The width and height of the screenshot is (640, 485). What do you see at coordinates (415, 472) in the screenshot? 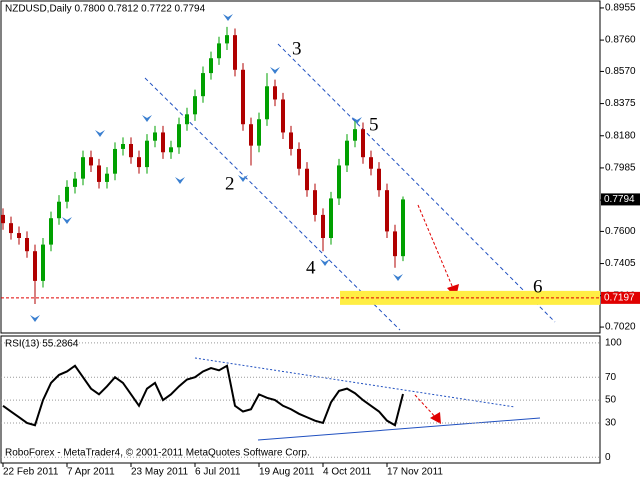
I see `x-tick-label: 17 Nov 2011` at bounding box center [415, 472].